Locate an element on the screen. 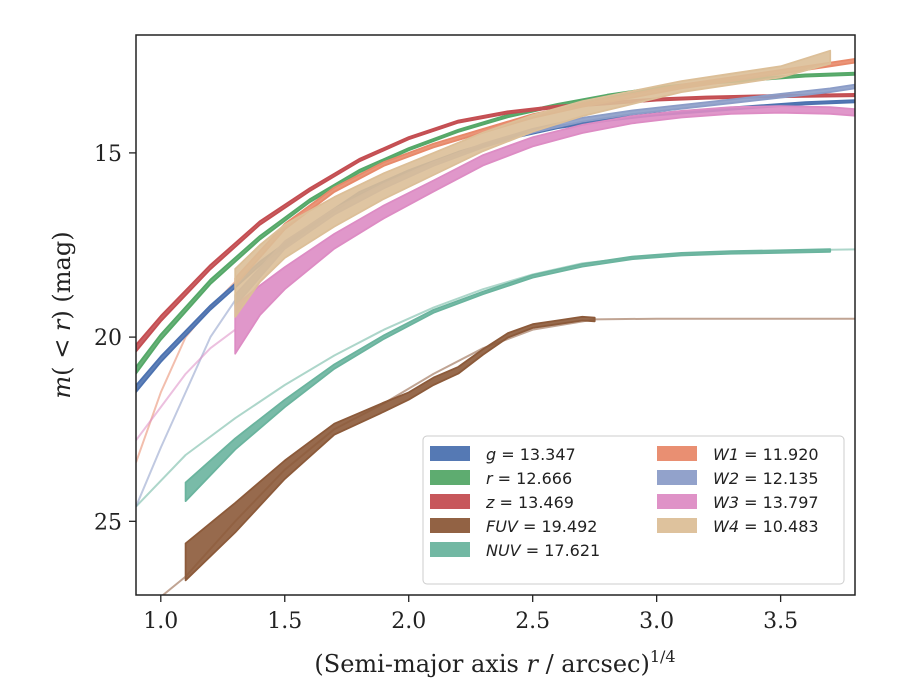 The image size is (900, 700). x-tick-label: 3.5 is located at coordinates (780, 621).